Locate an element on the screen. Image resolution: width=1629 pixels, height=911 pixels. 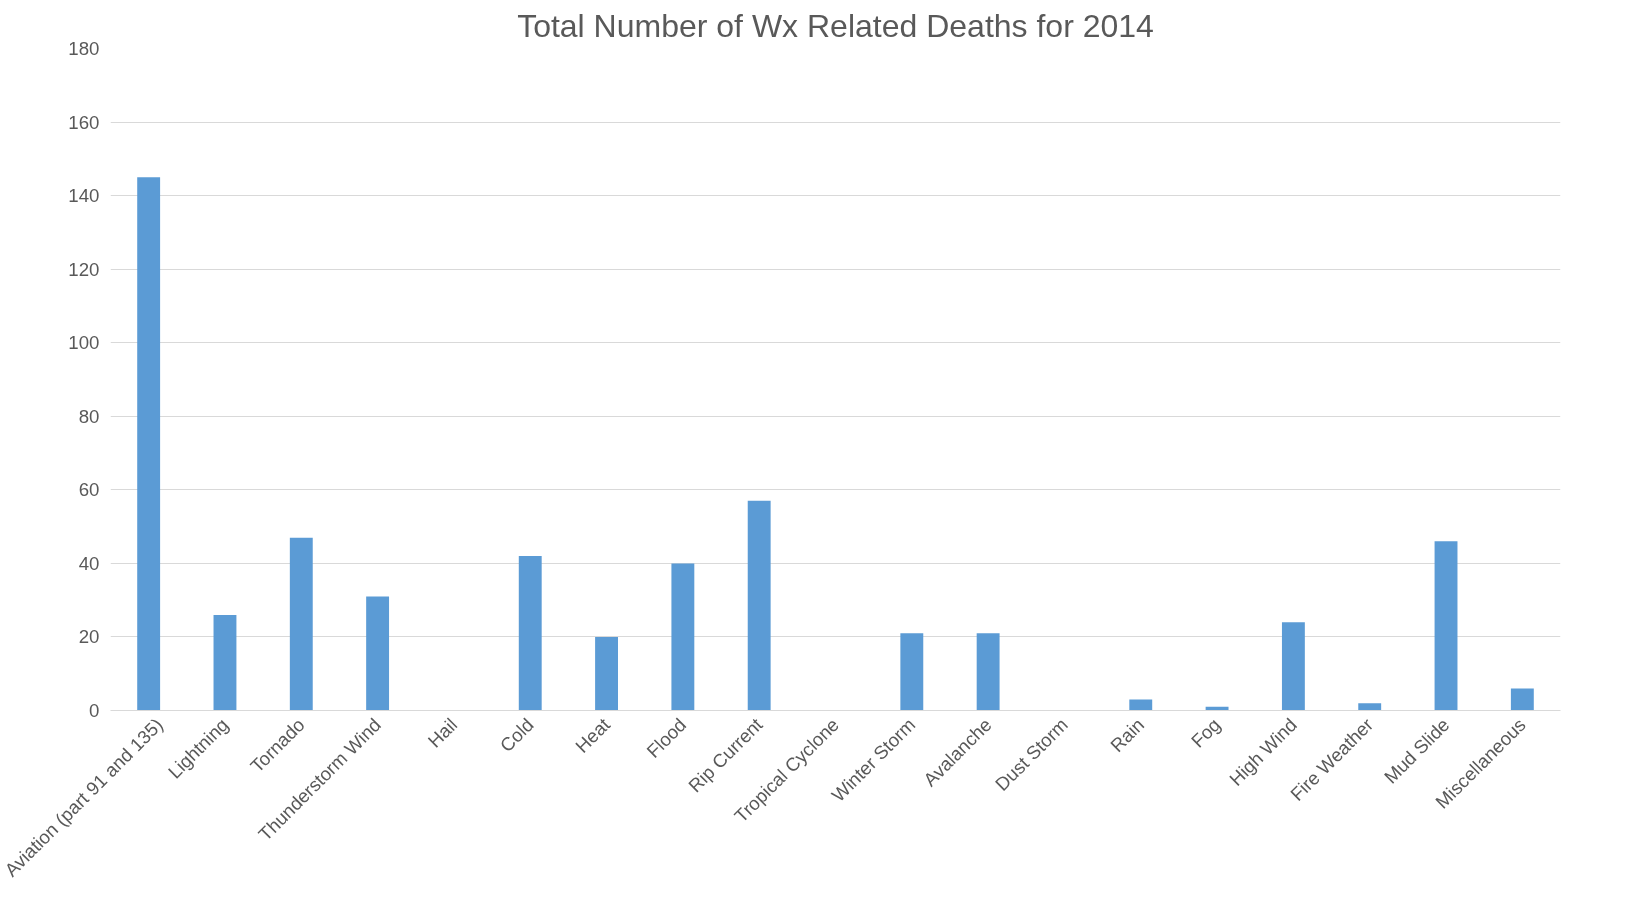
x-tick-label: Fog is located at coordinates (1205, 733).